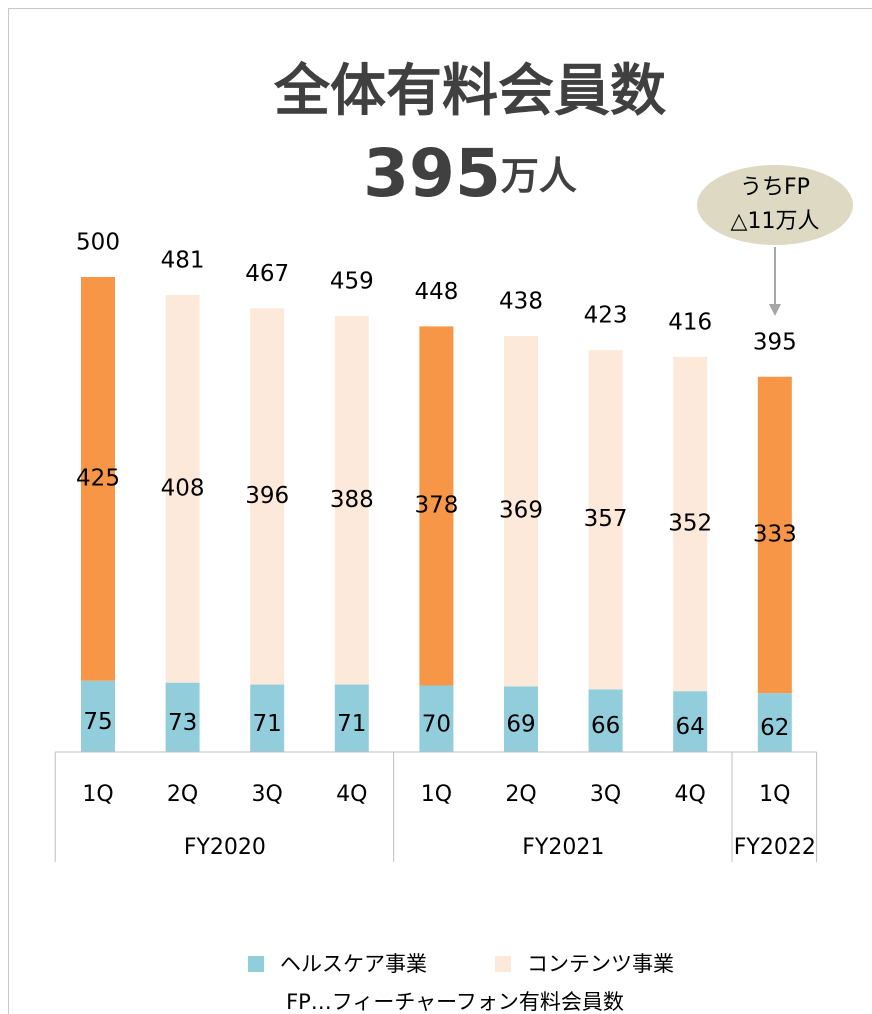 This screenshot has width=872, height=1014. What do you see at coordinates (539, 176) in the screenshot?
I see `subtitle-unit: 万人` at bounding box center [539, 176].